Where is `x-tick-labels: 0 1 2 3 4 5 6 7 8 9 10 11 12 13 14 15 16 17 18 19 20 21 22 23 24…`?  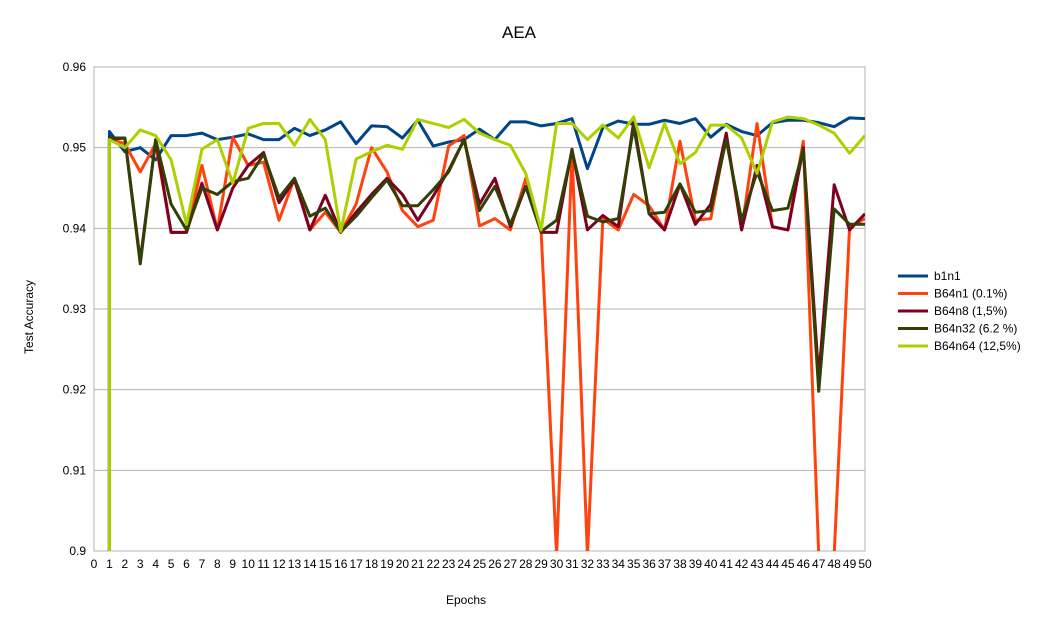
x-tick-labels: 0 1 2 3 4 5 6 7 8 9 10 11 12 13 14 15 16 17 18 19 20 21 22 23 24… is located at coordinates (481, 564).